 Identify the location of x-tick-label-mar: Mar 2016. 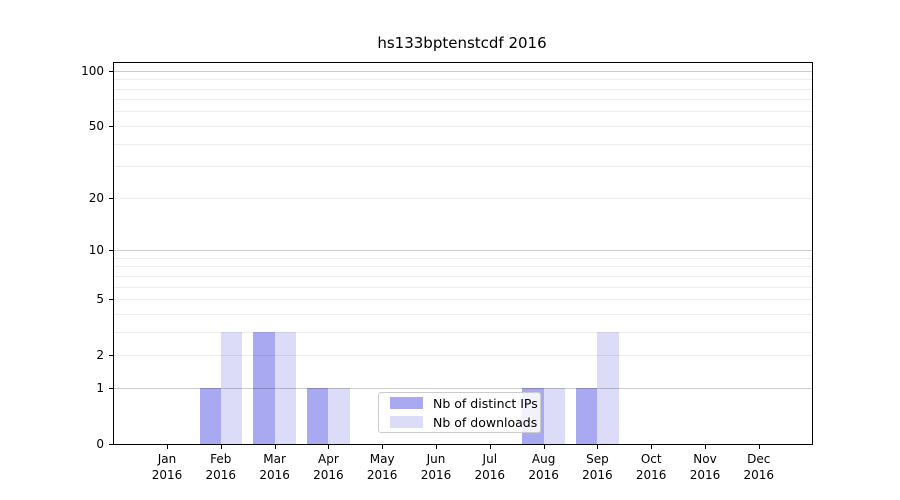
(274, 467).